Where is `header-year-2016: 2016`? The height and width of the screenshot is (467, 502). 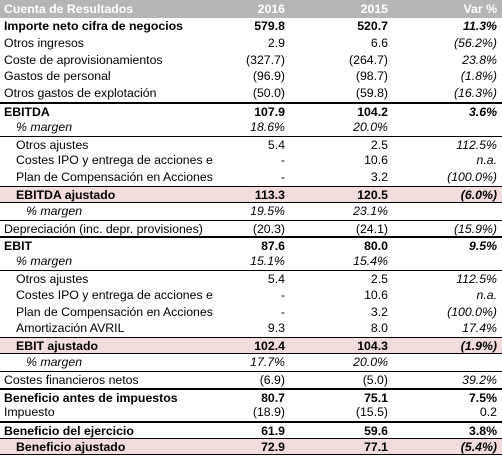
header-year-2016: 2016 is located at coordinates (271, 9).